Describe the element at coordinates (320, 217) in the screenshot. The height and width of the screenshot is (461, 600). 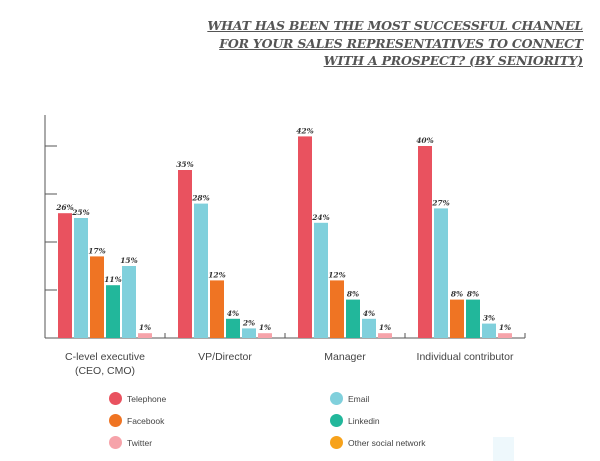
I see `data-label: 24%` at that location.